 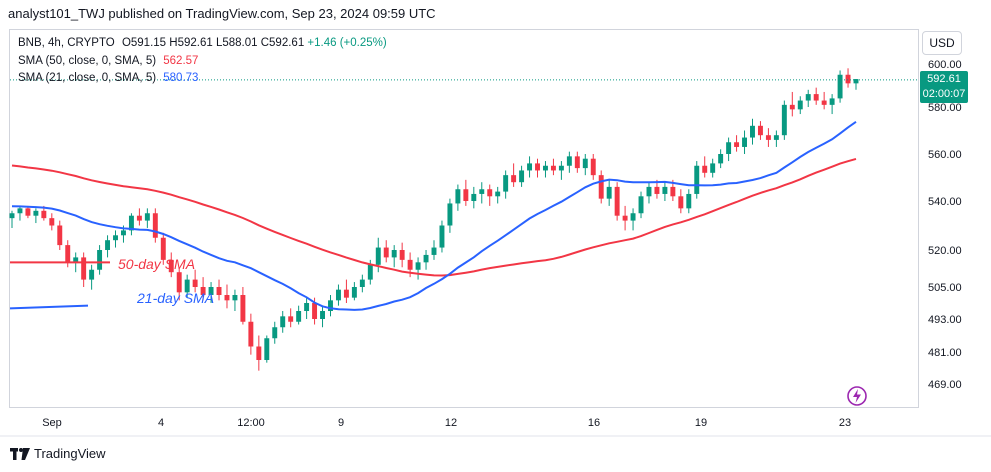 What do you see at coordinates (87, 78) in the screenshot?
I see `sma21-label: SMA (21, close, 0, SMA, 5)` at bounding box center [87, 78].